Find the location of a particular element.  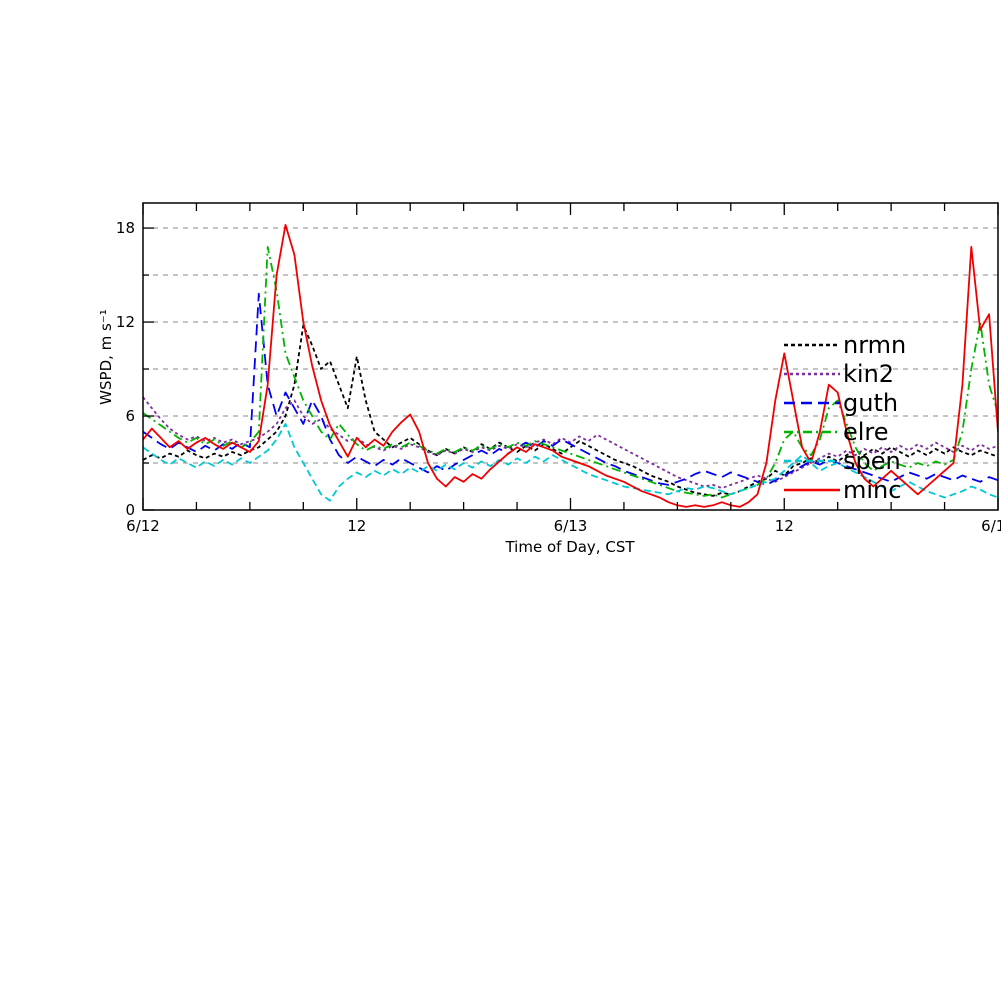

x-tick-labels: 6/12 12 6/13 12 6/14 is located at coordinates (563, 526).